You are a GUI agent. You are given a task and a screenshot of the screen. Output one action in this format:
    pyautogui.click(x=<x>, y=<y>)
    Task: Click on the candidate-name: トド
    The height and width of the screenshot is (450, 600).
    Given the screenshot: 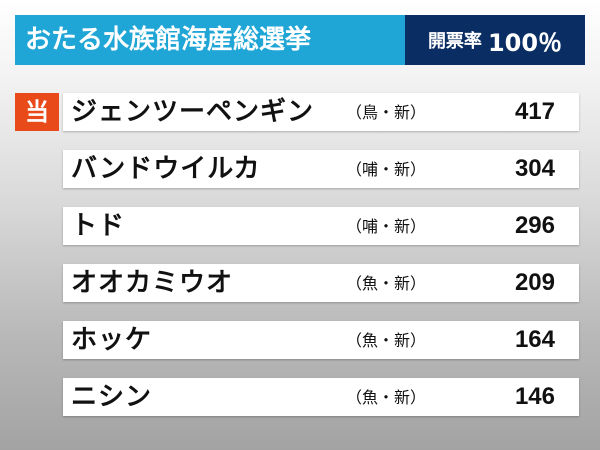 What is the action you would take?
    pyautogui.click(x=98, y=226)
    